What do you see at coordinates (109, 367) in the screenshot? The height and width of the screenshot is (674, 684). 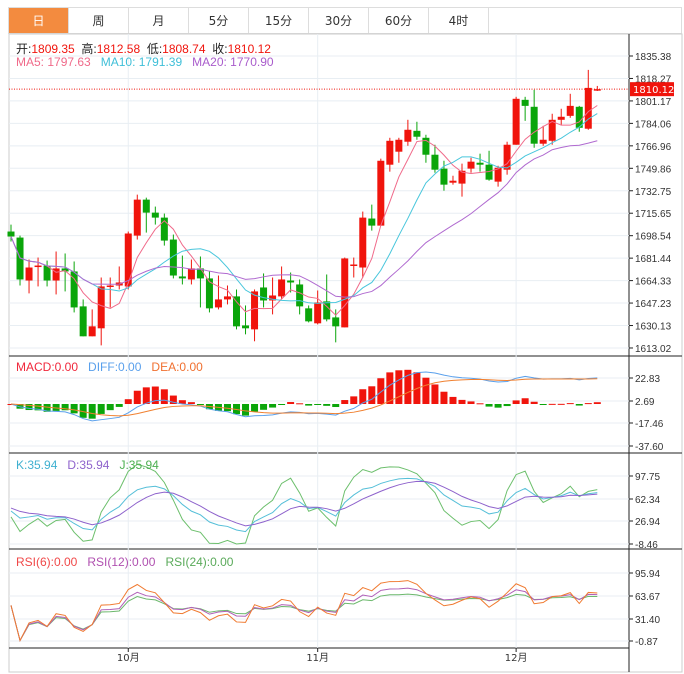 I see `macd-legend: MACD:0.00 DIFF:0.00 DEA:0.00` at bounding box center [109, 367].